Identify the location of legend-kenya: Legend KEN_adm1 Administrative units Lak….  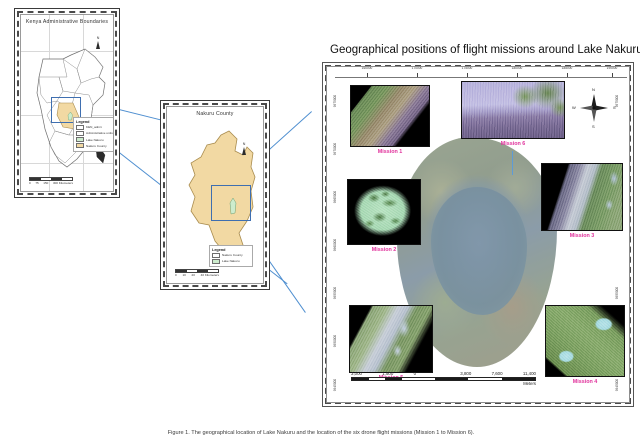
(93, 134).